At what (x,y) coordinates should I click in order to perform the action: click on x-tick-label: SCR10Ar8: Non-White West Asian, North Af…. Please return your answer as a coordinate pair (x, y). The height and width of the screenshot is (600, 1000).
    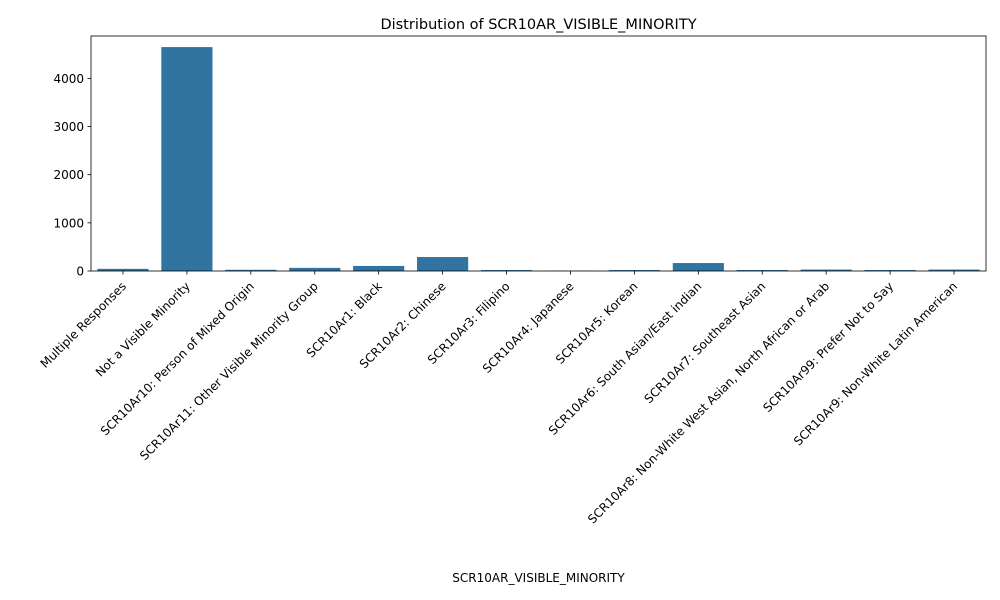
    Looking at the image, I should click on (708, 402).